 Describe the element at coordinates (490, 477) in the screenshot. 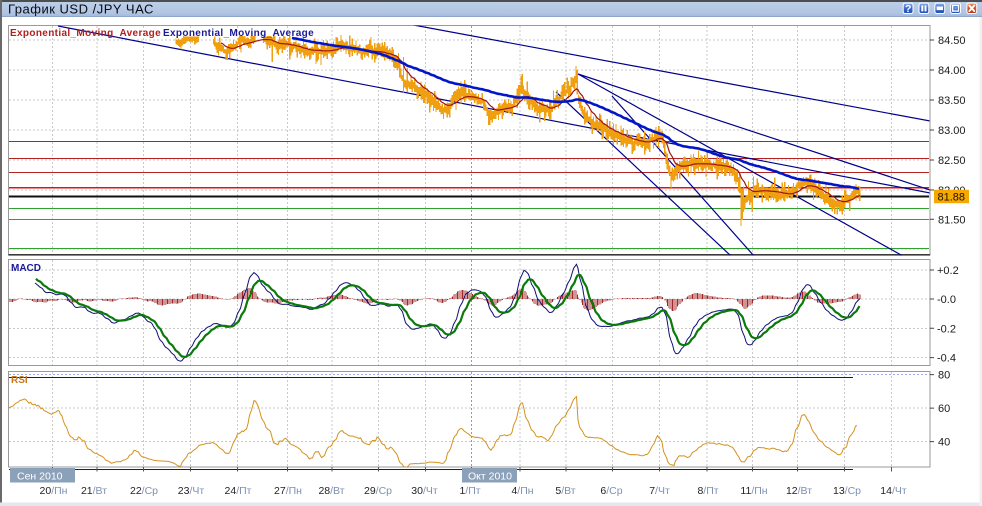

I see `svg-text: Окт 2010` at that location.